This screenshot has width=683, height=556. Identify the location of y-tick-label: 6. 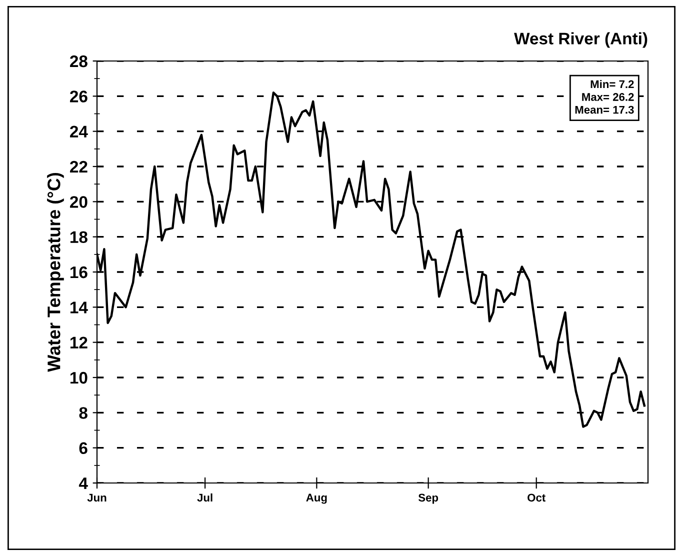
(83, 448).